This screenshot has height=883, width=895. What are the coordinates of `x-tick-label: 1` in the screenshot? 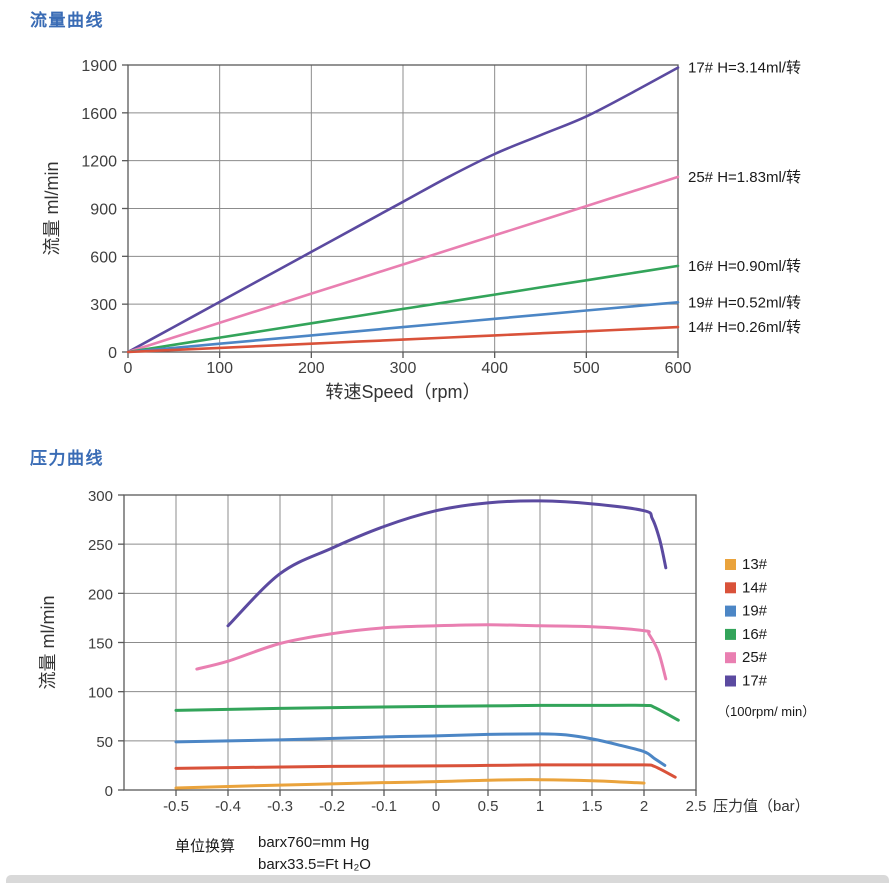 It's located at (540, 806).